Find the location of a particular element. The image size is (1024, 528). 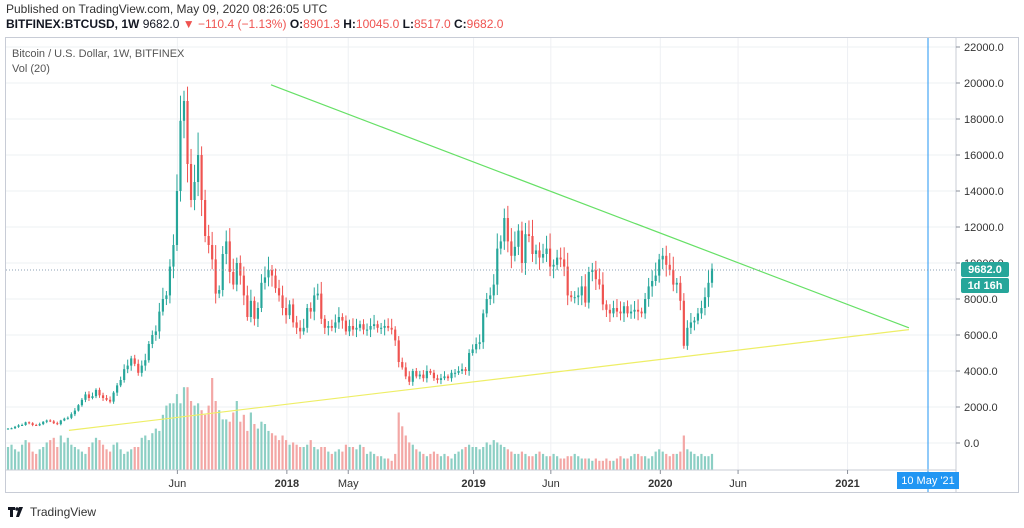

y-tick-label: 6000.0 is located at coordinates (981, 336).